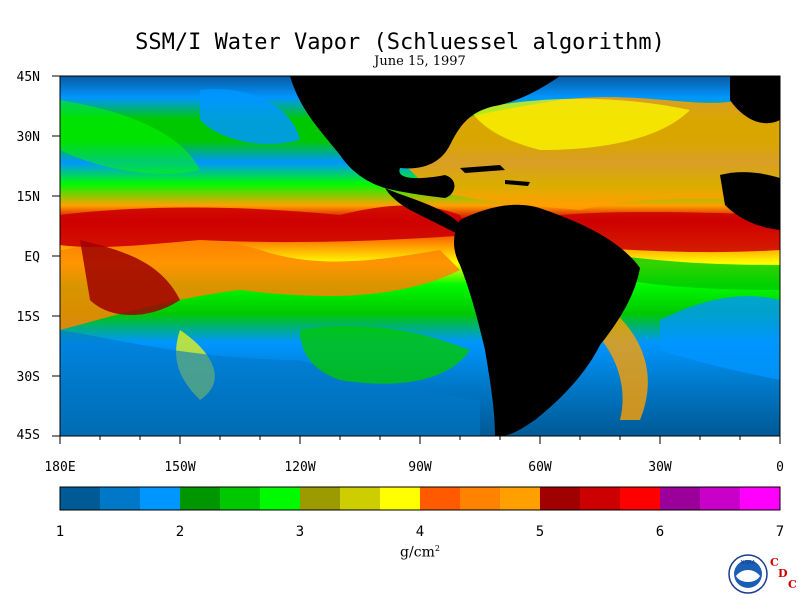 The image size is (800, 600). Describe the element at coordinates (660, 532) in the screenshot. I see `colorbar-tick-6: 6` at that location.